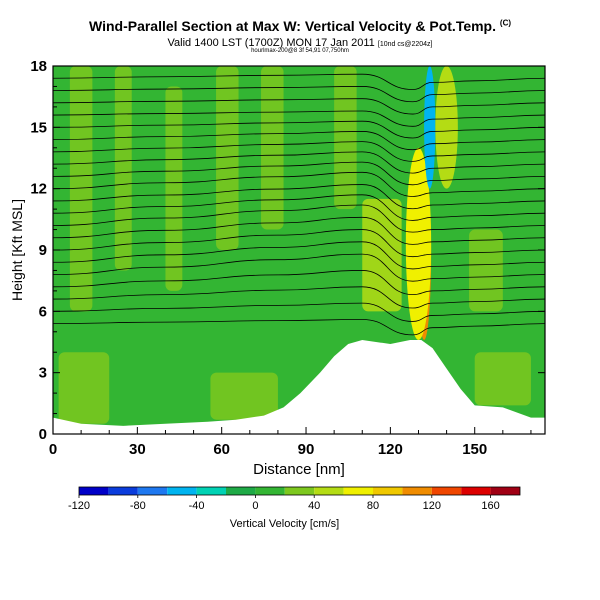  I want to click on y-tick-label-12: 12, so click(38, 189).